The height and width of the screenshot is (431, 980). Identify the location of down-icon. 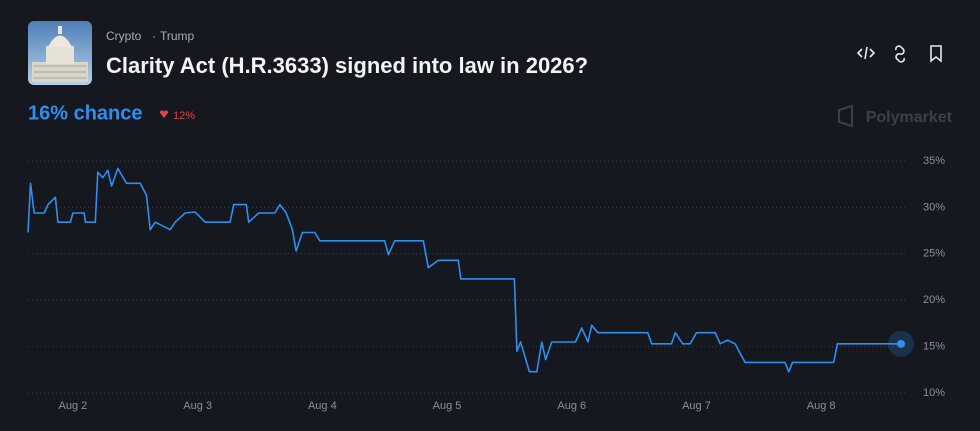
(164, 114).